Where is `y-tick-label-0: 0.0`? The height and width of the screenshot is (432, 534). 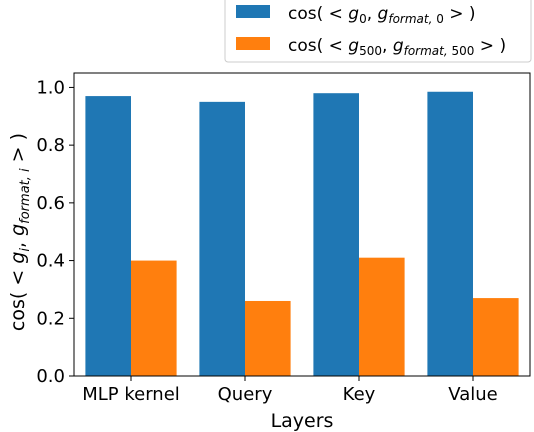
y-tick-label-0: 0.0 is located at coordinates (50, 376).